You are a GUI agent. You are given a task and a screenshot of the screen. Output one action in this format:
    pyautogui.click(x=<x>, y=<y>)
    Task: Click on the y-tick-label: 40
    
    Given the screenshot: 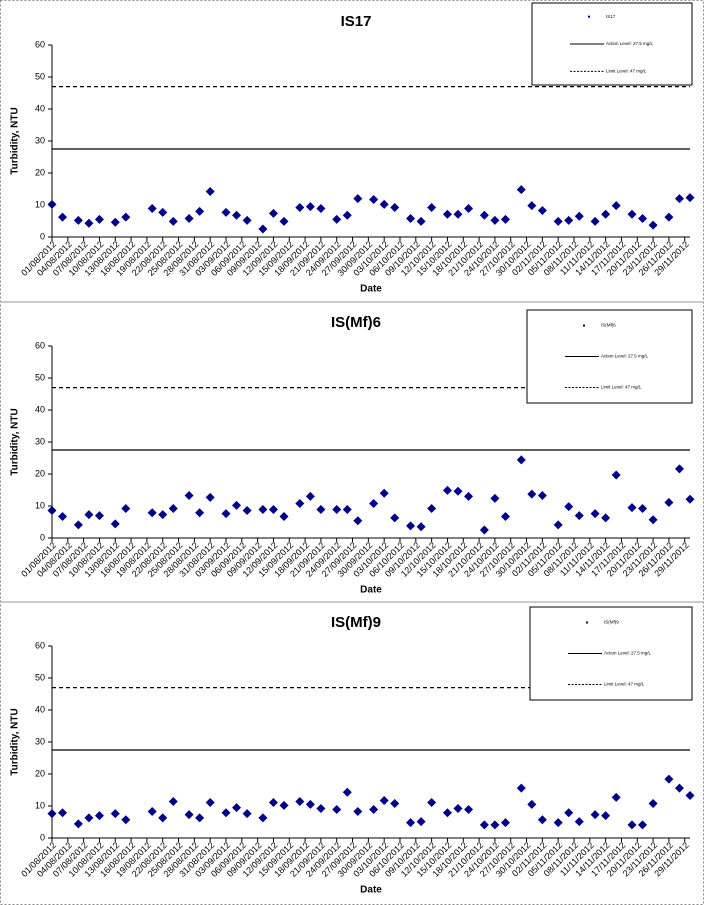 What is the action you would take?
    pyautogui.click(x=40, y=108)
    